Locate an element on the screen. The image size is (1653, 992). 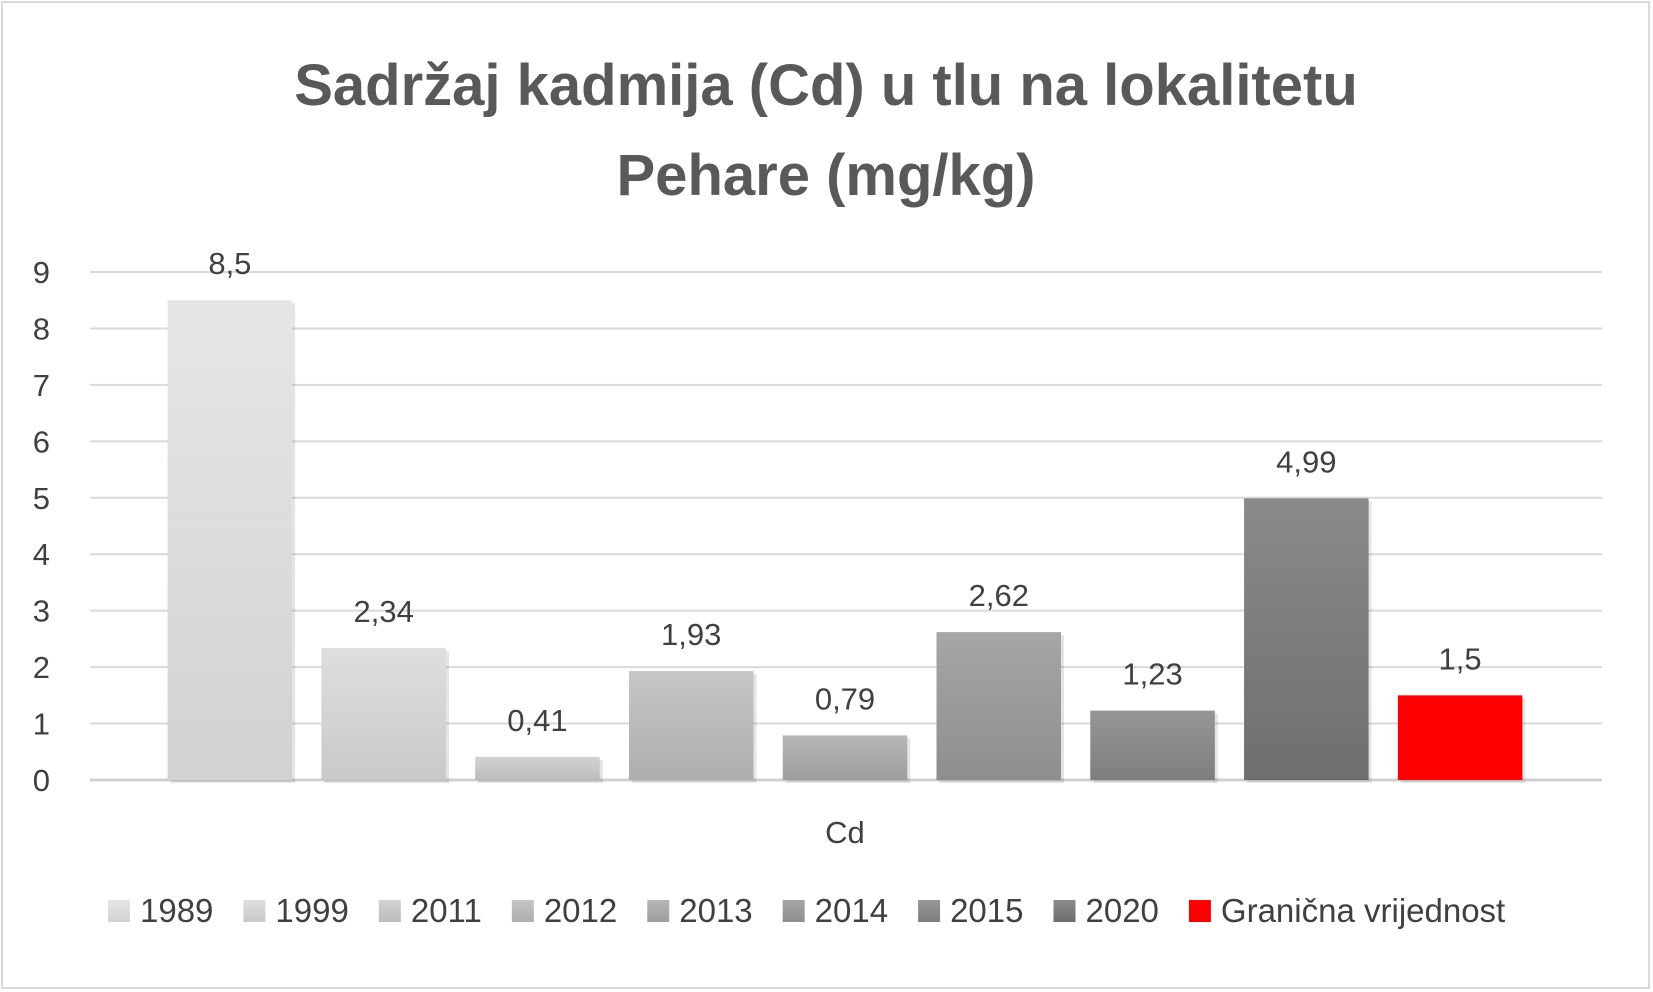
bar-1989 is located at coordinates (230, 540).